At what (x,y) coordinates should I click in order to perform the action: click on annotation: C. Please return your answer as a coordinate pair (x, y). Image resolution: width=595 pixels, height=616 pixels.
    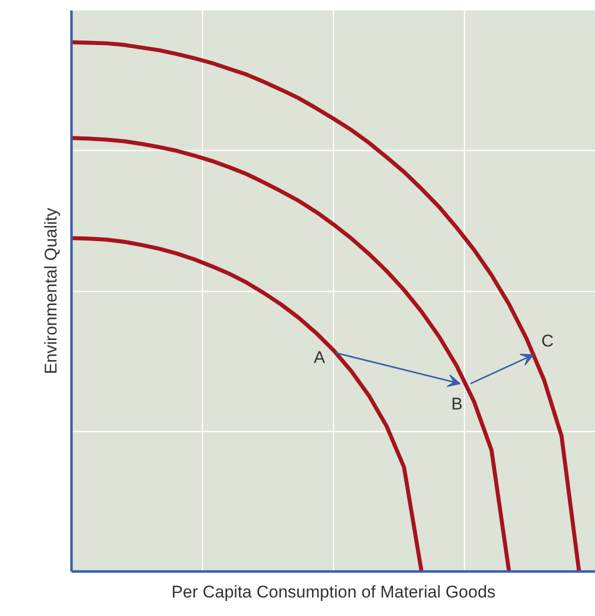
    Looking at the image, I should click on (547, 341).